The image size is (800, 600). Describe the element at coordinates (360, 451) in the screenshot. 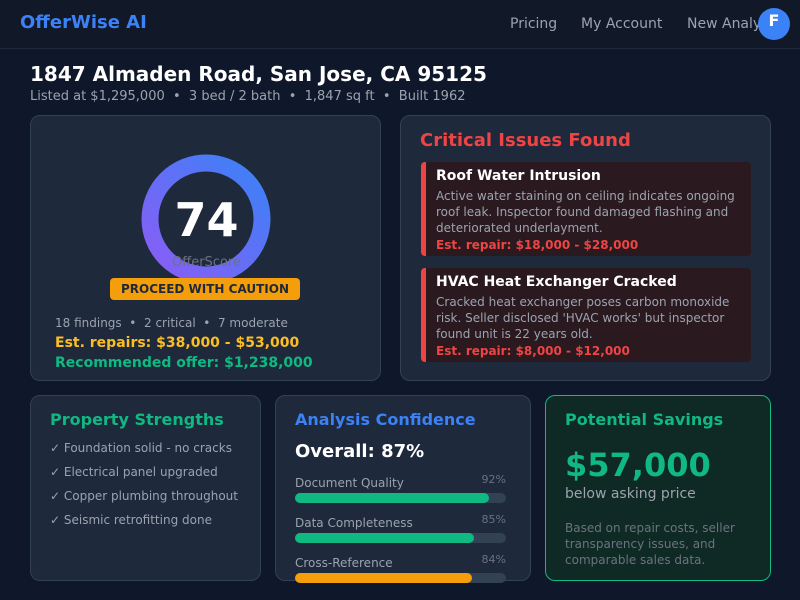

I see `overall: Overall: 87%` at that location.